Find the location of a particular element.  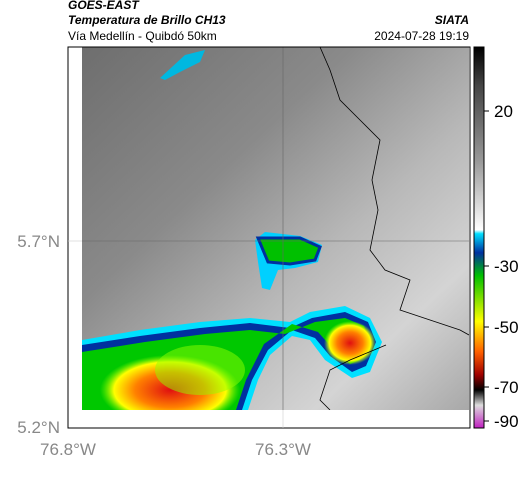

title: Temperatura de Brillo CH13 is located at coordinates (147, 20).